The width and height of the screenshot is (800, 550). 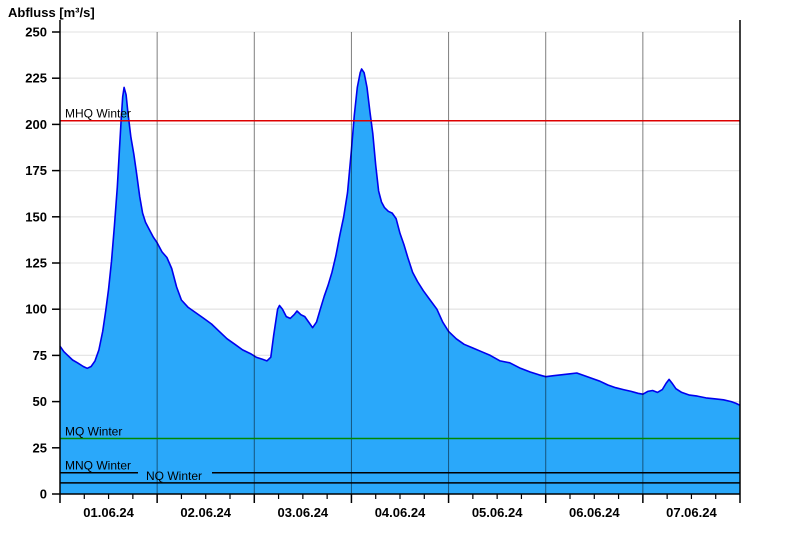 What do you see at coordinates (497, 512) in the screenshot?
I see `x-tick-label: 05.06.24` at bounding box center [497, 512].